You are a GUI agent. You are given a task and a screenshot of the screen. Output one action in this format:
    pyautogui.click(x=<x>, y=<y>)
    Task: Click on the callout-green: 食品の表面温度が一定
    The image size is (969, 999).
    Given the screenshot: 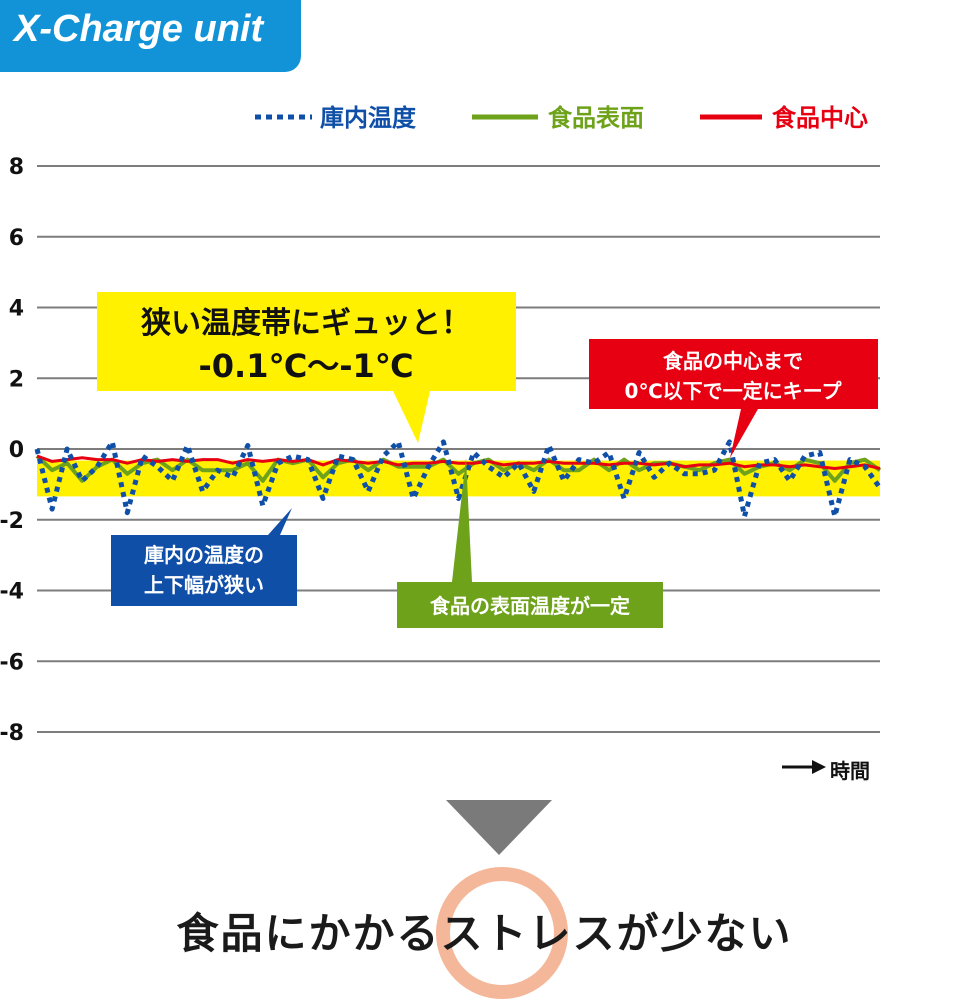 What is the action you would take?
    pyautogui.click(x=530, y=543)
    